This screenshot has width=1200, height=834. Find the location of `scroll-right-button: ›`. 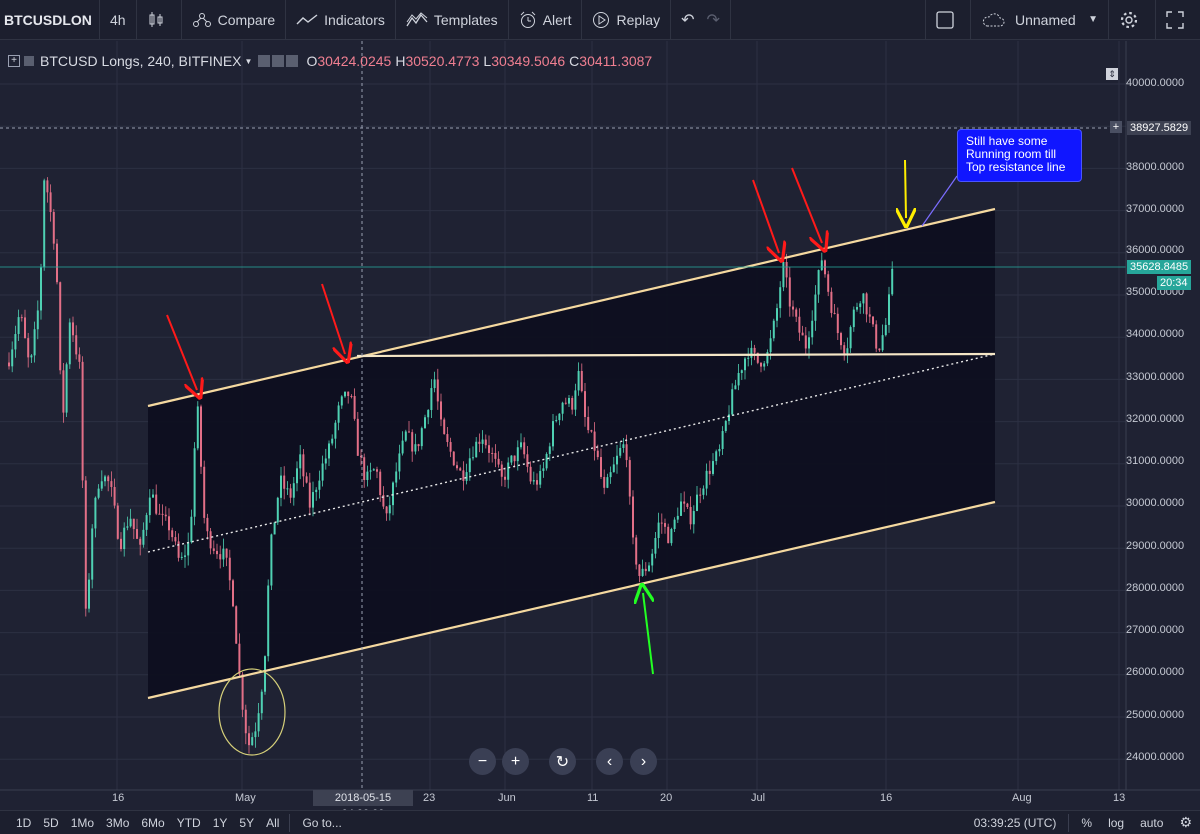

scroll-right-button: › is located at coordinates (643, 761).